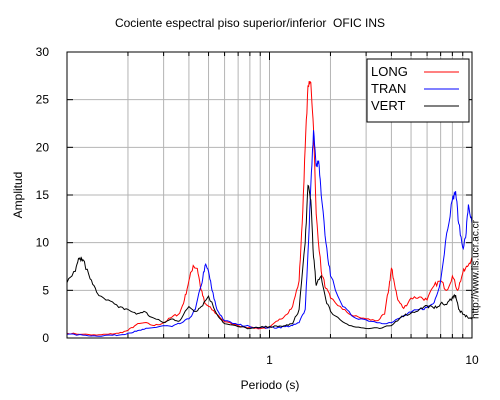 The width and height of the screenshot is (500, 400). Describe the element at coordinates (388, 105) in the screenshot. I see `legend-label-vert: VERT` at that location.